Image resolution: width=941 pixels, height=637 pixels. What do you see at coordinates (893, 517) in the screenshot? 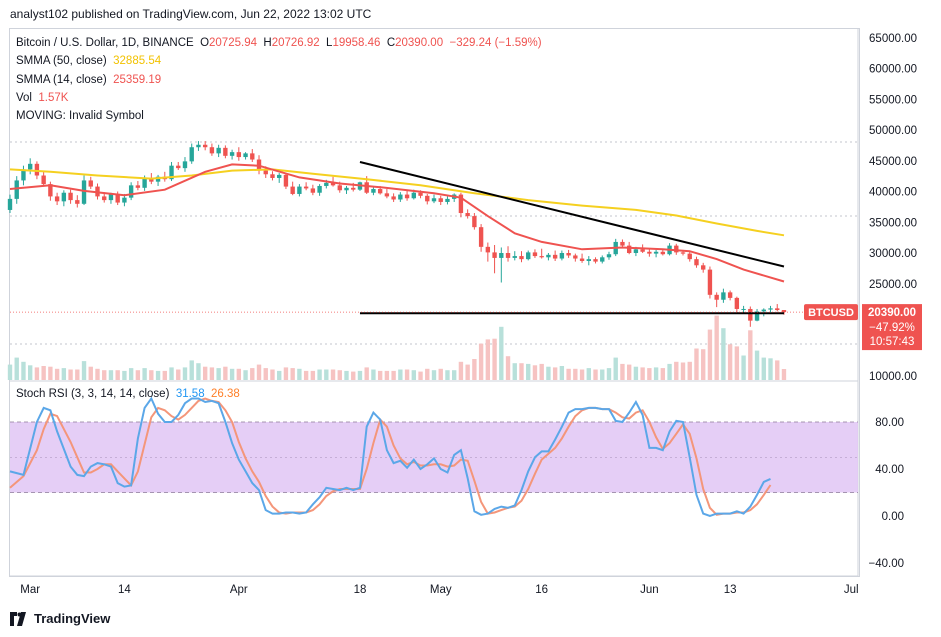
I see `stoch-tick-label: 0.00` at bounding box center [893, 517].